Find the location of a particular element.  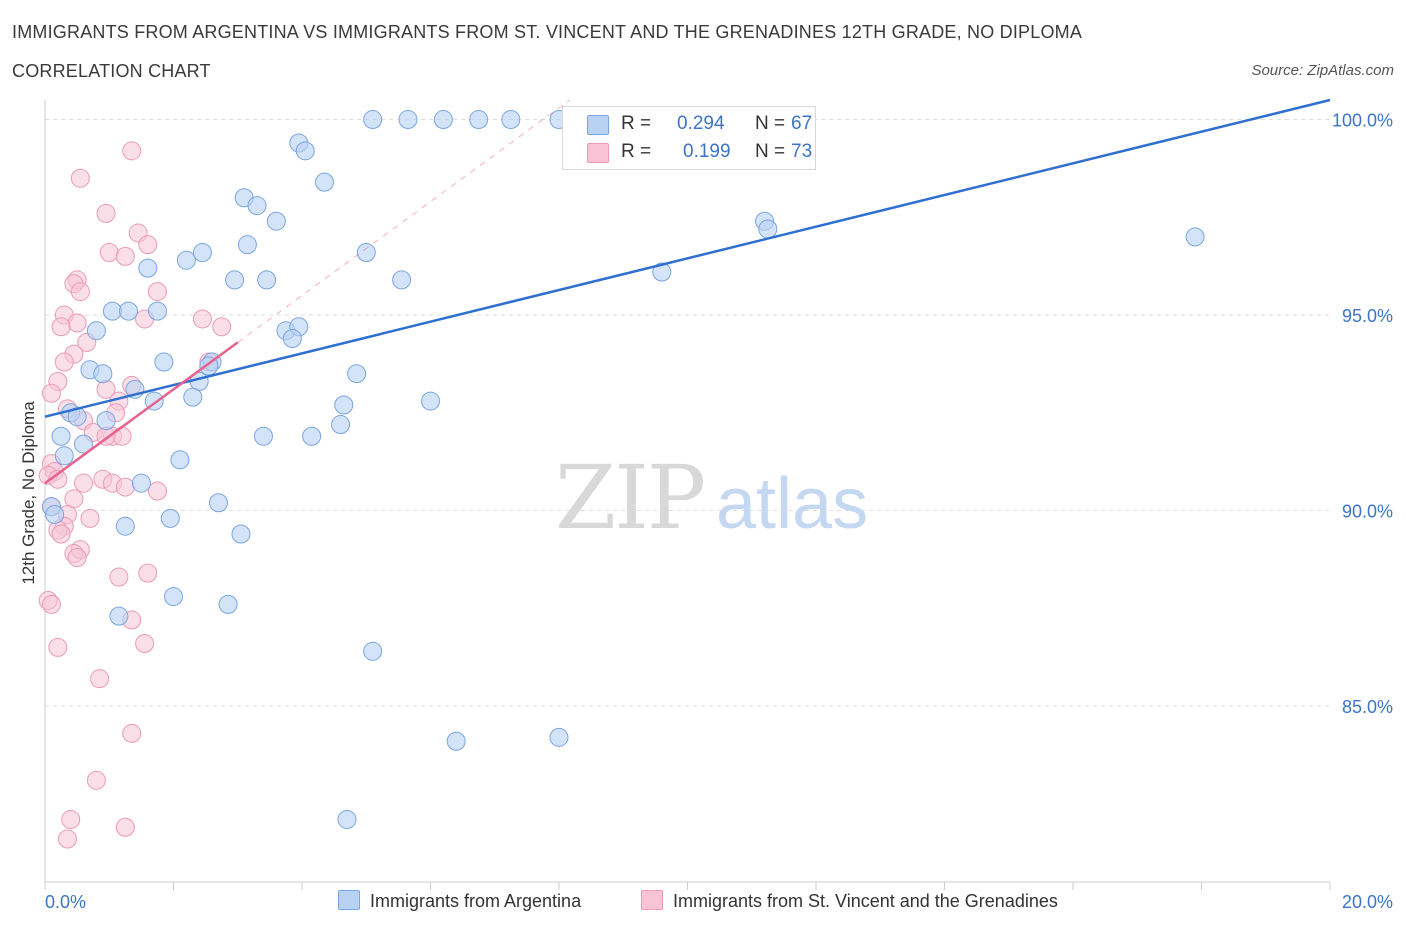

legend-r-value-argentina: 0.294 is located at coordinates (701, 123).